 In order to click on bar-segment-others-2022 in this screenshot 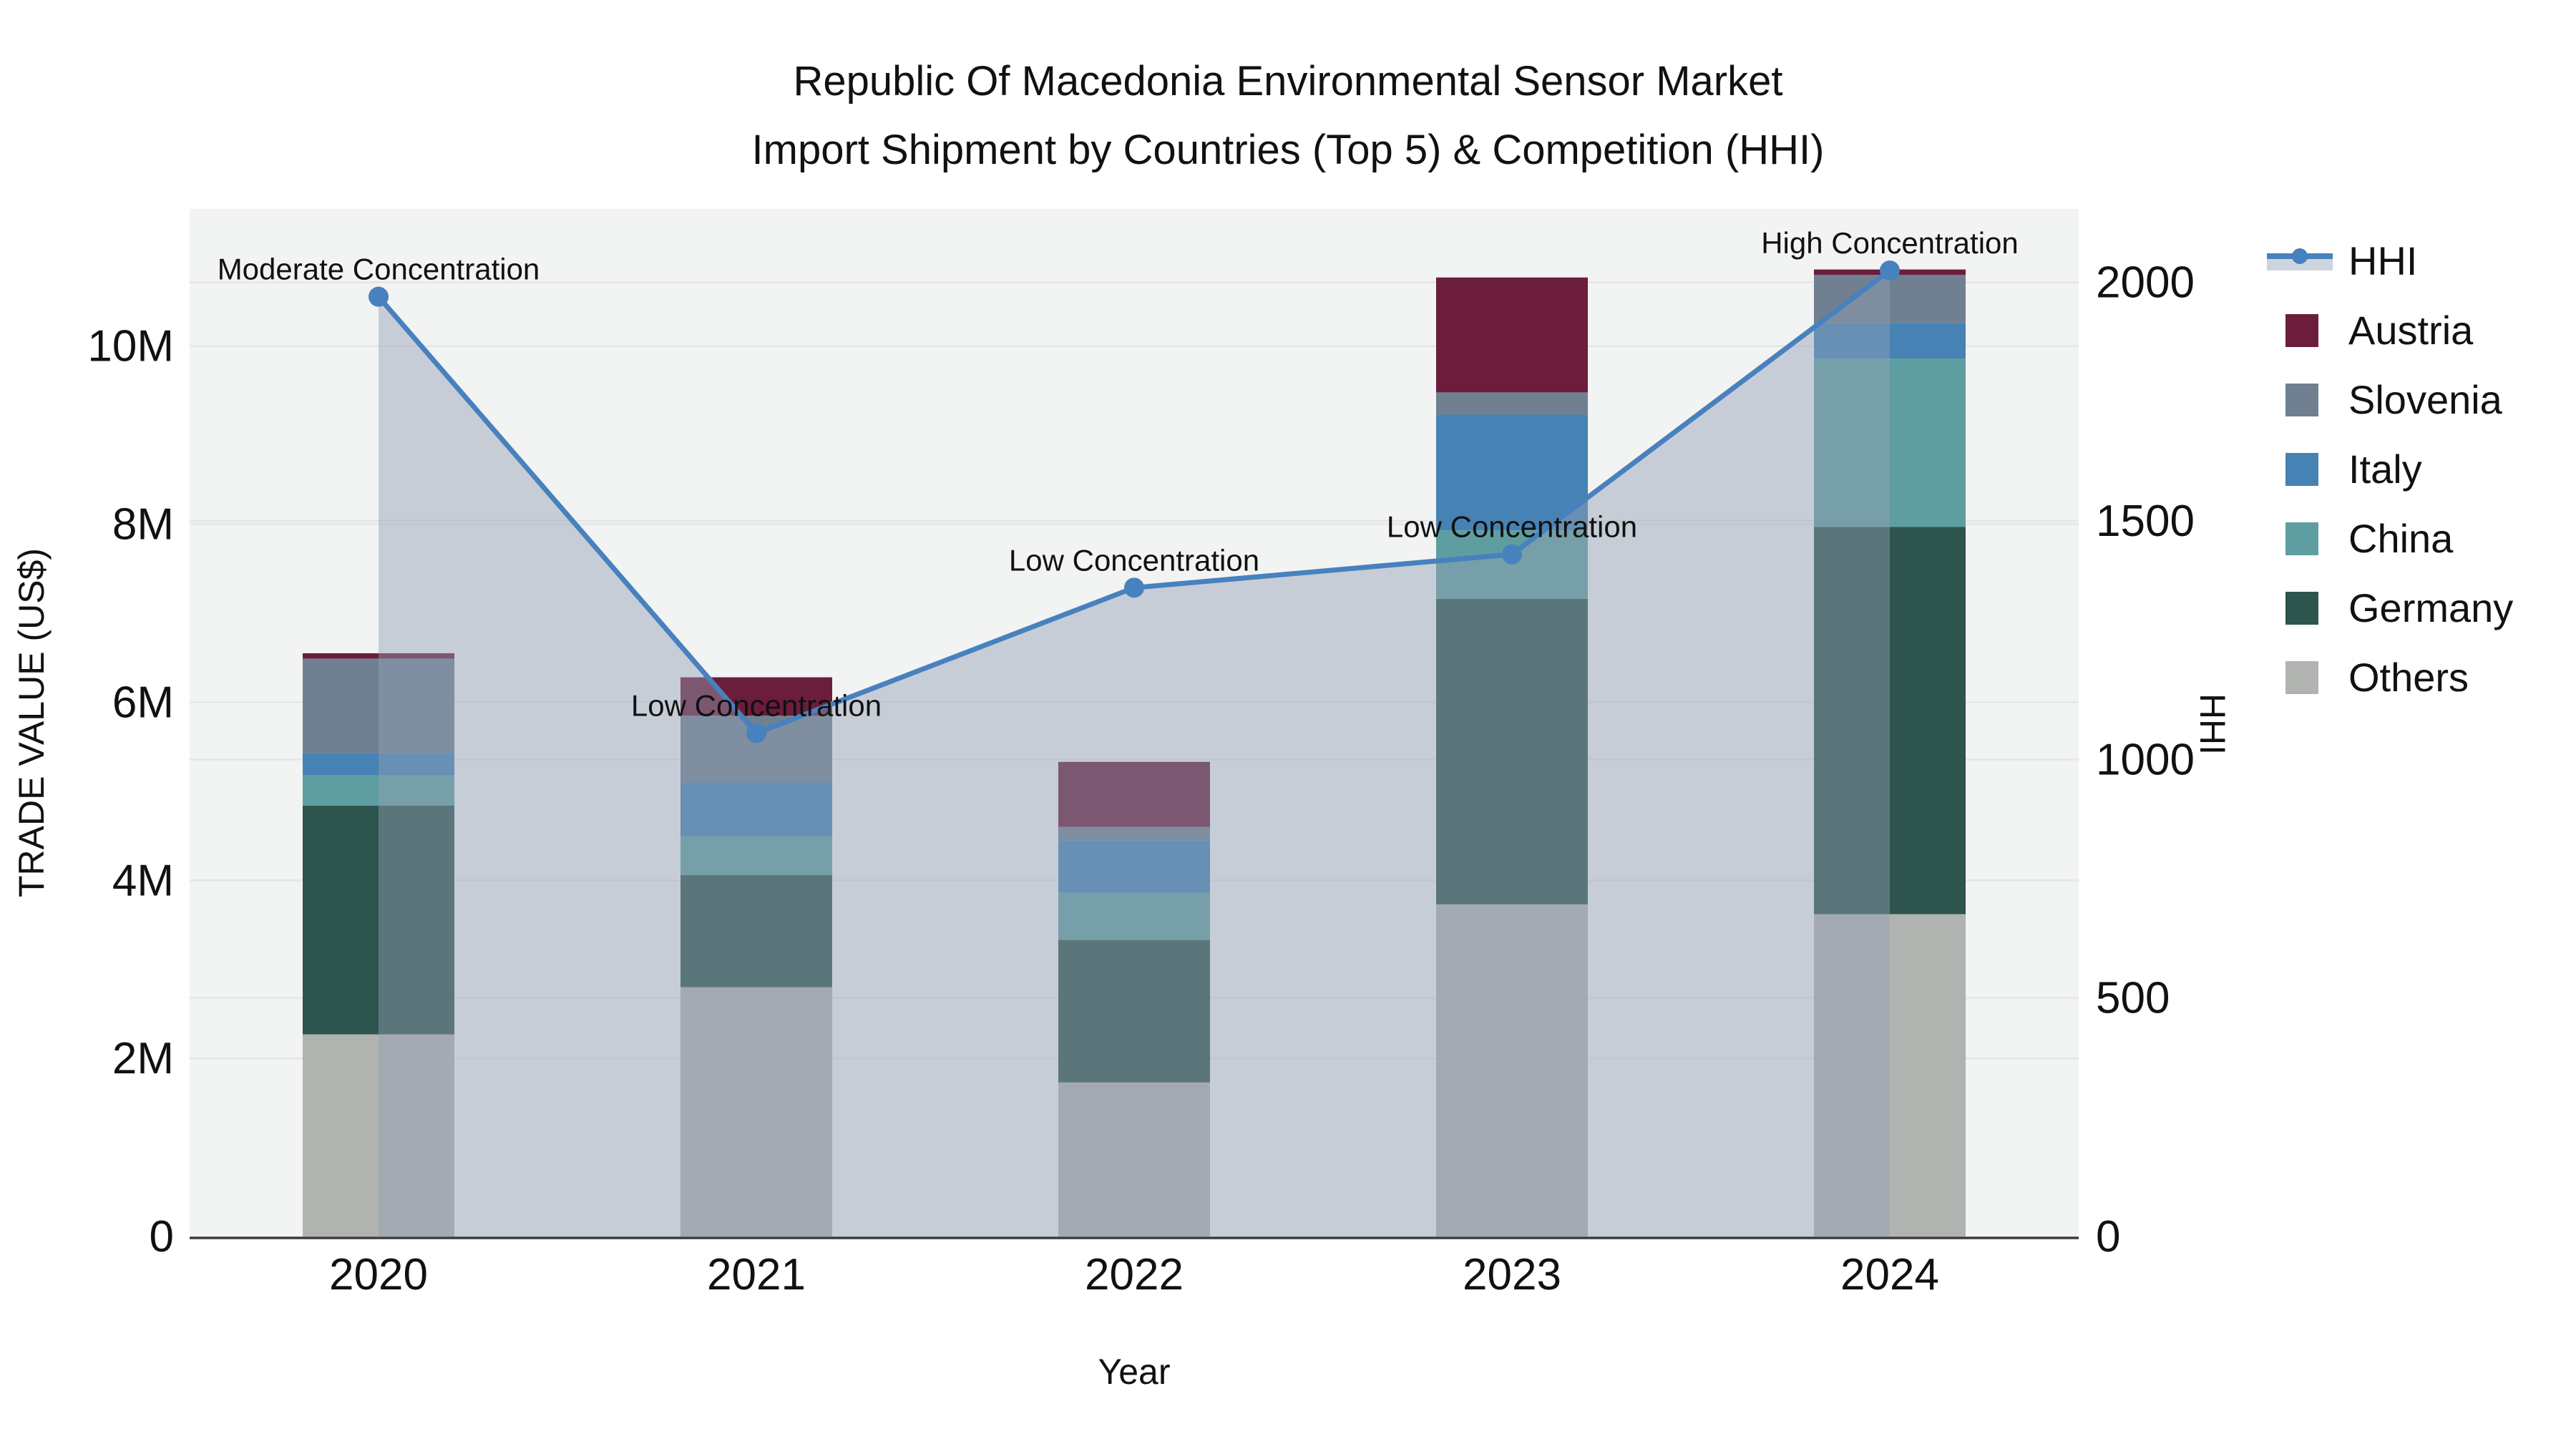, I will do `click(1134, 1159)`.